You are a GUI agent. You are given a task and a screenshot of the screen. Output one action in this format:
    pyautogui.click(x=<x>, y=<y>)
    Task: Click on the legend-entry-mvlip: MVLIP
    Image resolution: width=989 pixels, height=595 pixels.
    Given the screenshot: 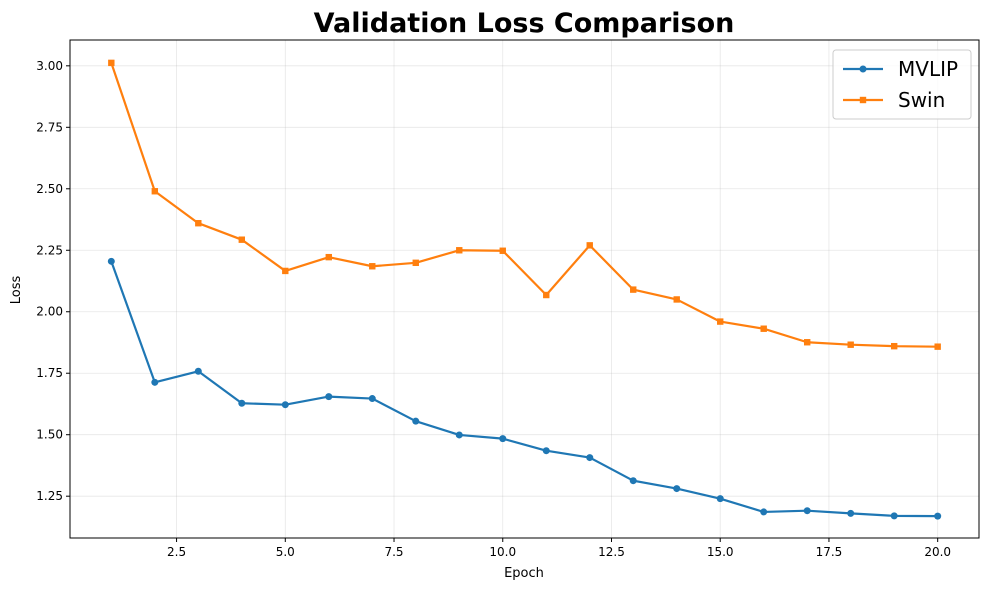 What is the action you would take?
    pyautogui.click(x=900, y=69)
    